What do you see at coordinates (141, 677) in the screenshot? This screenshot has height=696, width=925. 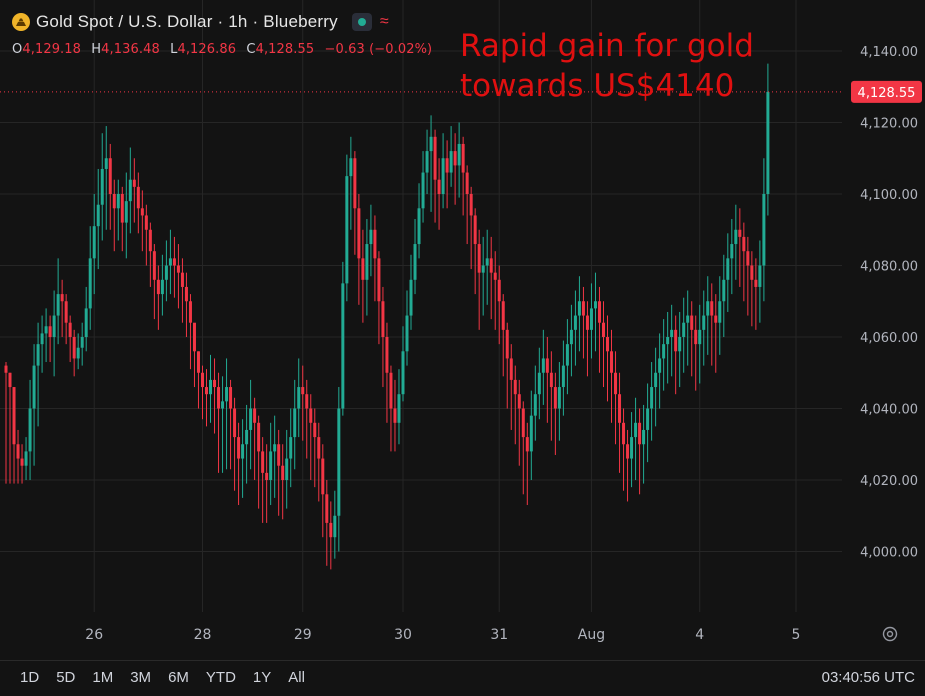 I see `range-3m-button: 3M` at bounding box center [141, 677].